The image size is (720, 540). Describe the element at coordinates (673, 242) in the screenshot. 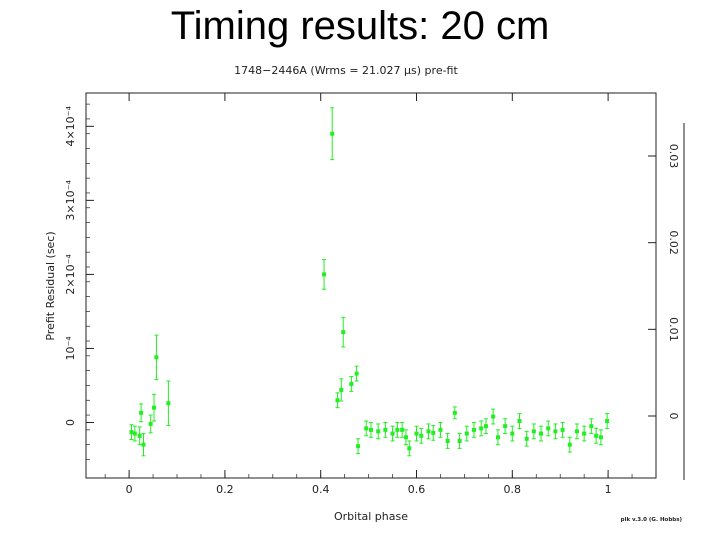

I see `right-tick-label: 0.02` at that location.